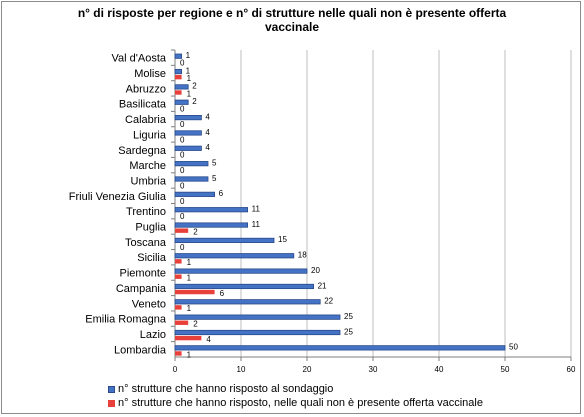 This screenshot has height=417, width=584. What do you see at coordinates (178, 77) in the screenshot?
I see `bar-no-vaccine-offer-molise` at bounding box center [178, 77].